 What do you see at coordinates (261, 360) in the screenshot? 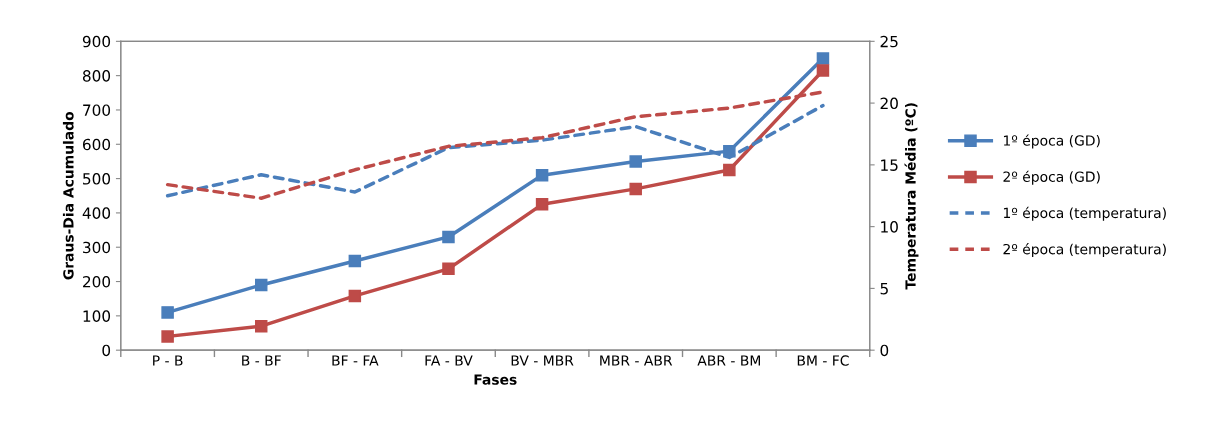
I see `x-tick-label: B - BF` at bounding box center [261, 360].